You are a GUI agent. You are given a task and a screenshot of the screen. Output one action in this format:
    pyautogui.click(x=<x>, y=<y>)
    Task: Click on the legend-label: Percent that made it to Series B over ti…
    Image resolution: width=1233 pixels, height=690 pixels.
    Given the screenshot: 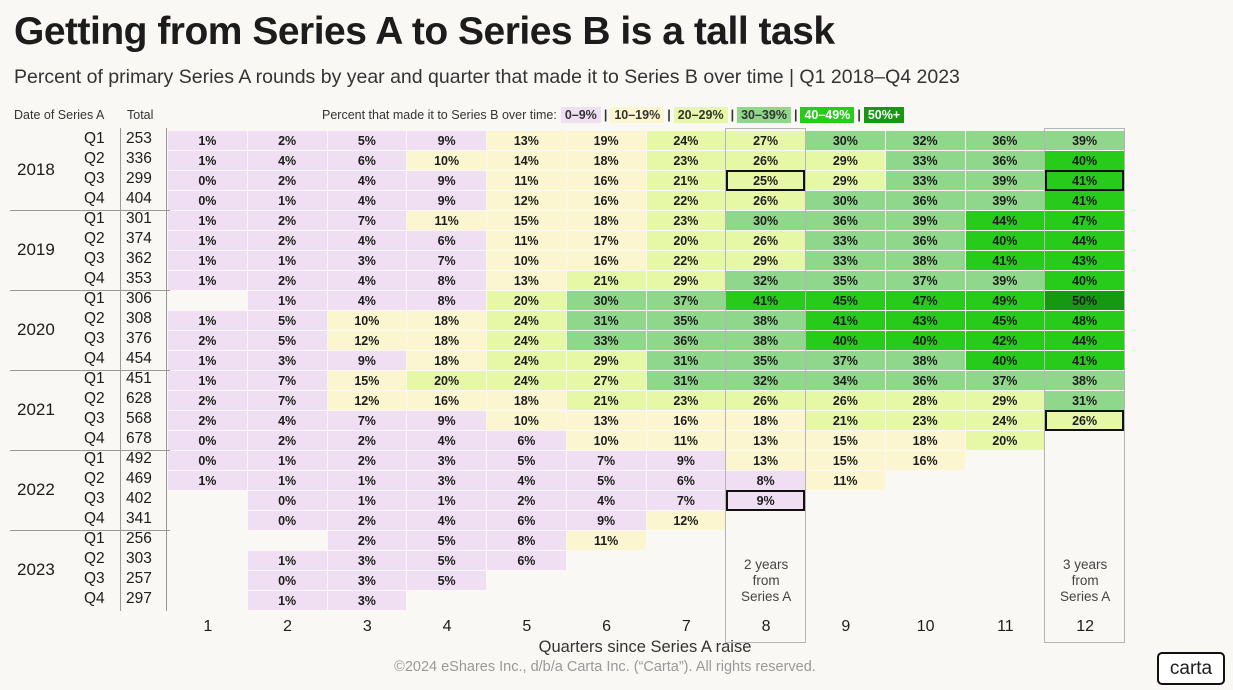 What is the action you would take?
    pyautogui.click(x=439, y=115)
    